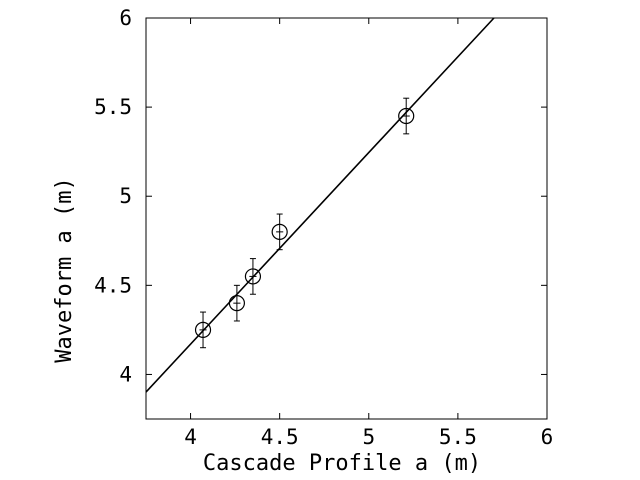 This screenshot has height=480, width=640. I want to click on y-axis-label: Waveform a (m), so click(64, 269).